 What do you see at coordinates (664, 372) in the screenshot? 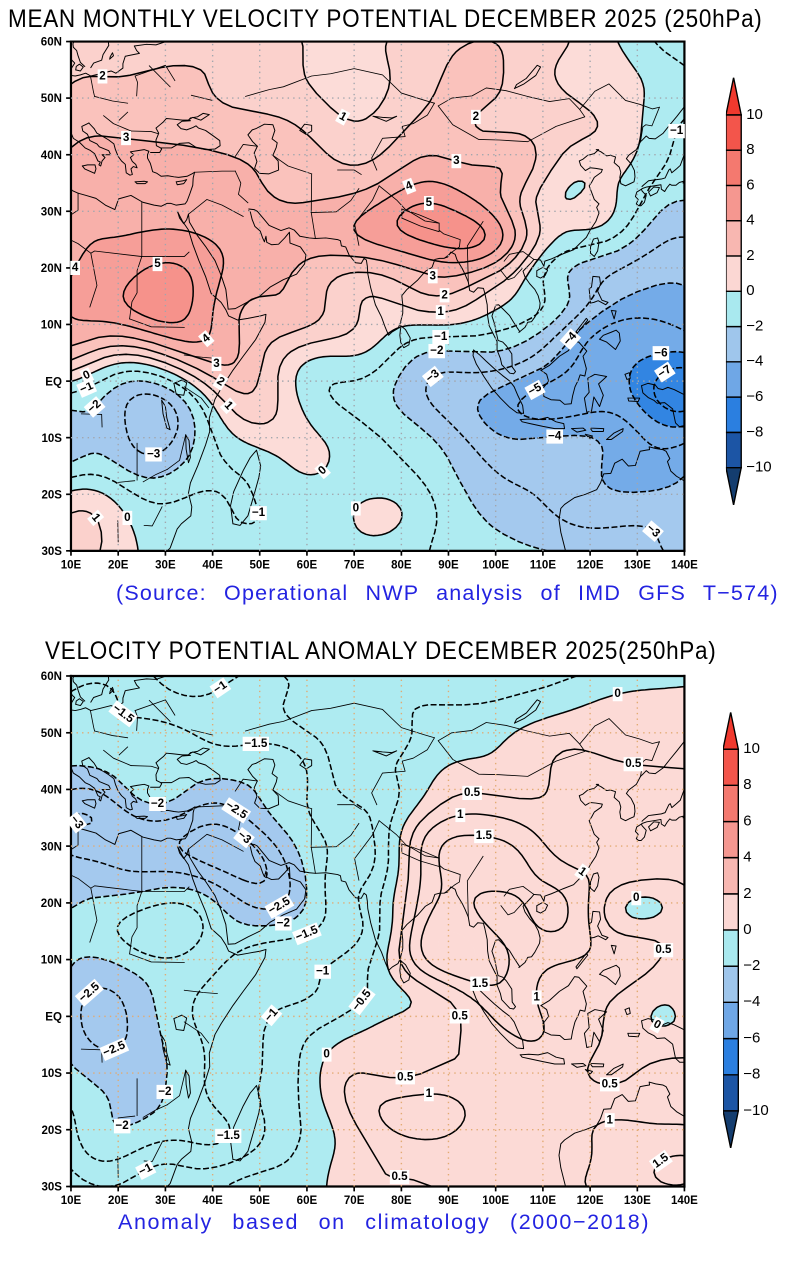
I see `svg-text: −7` at bounding box center [664, 372].